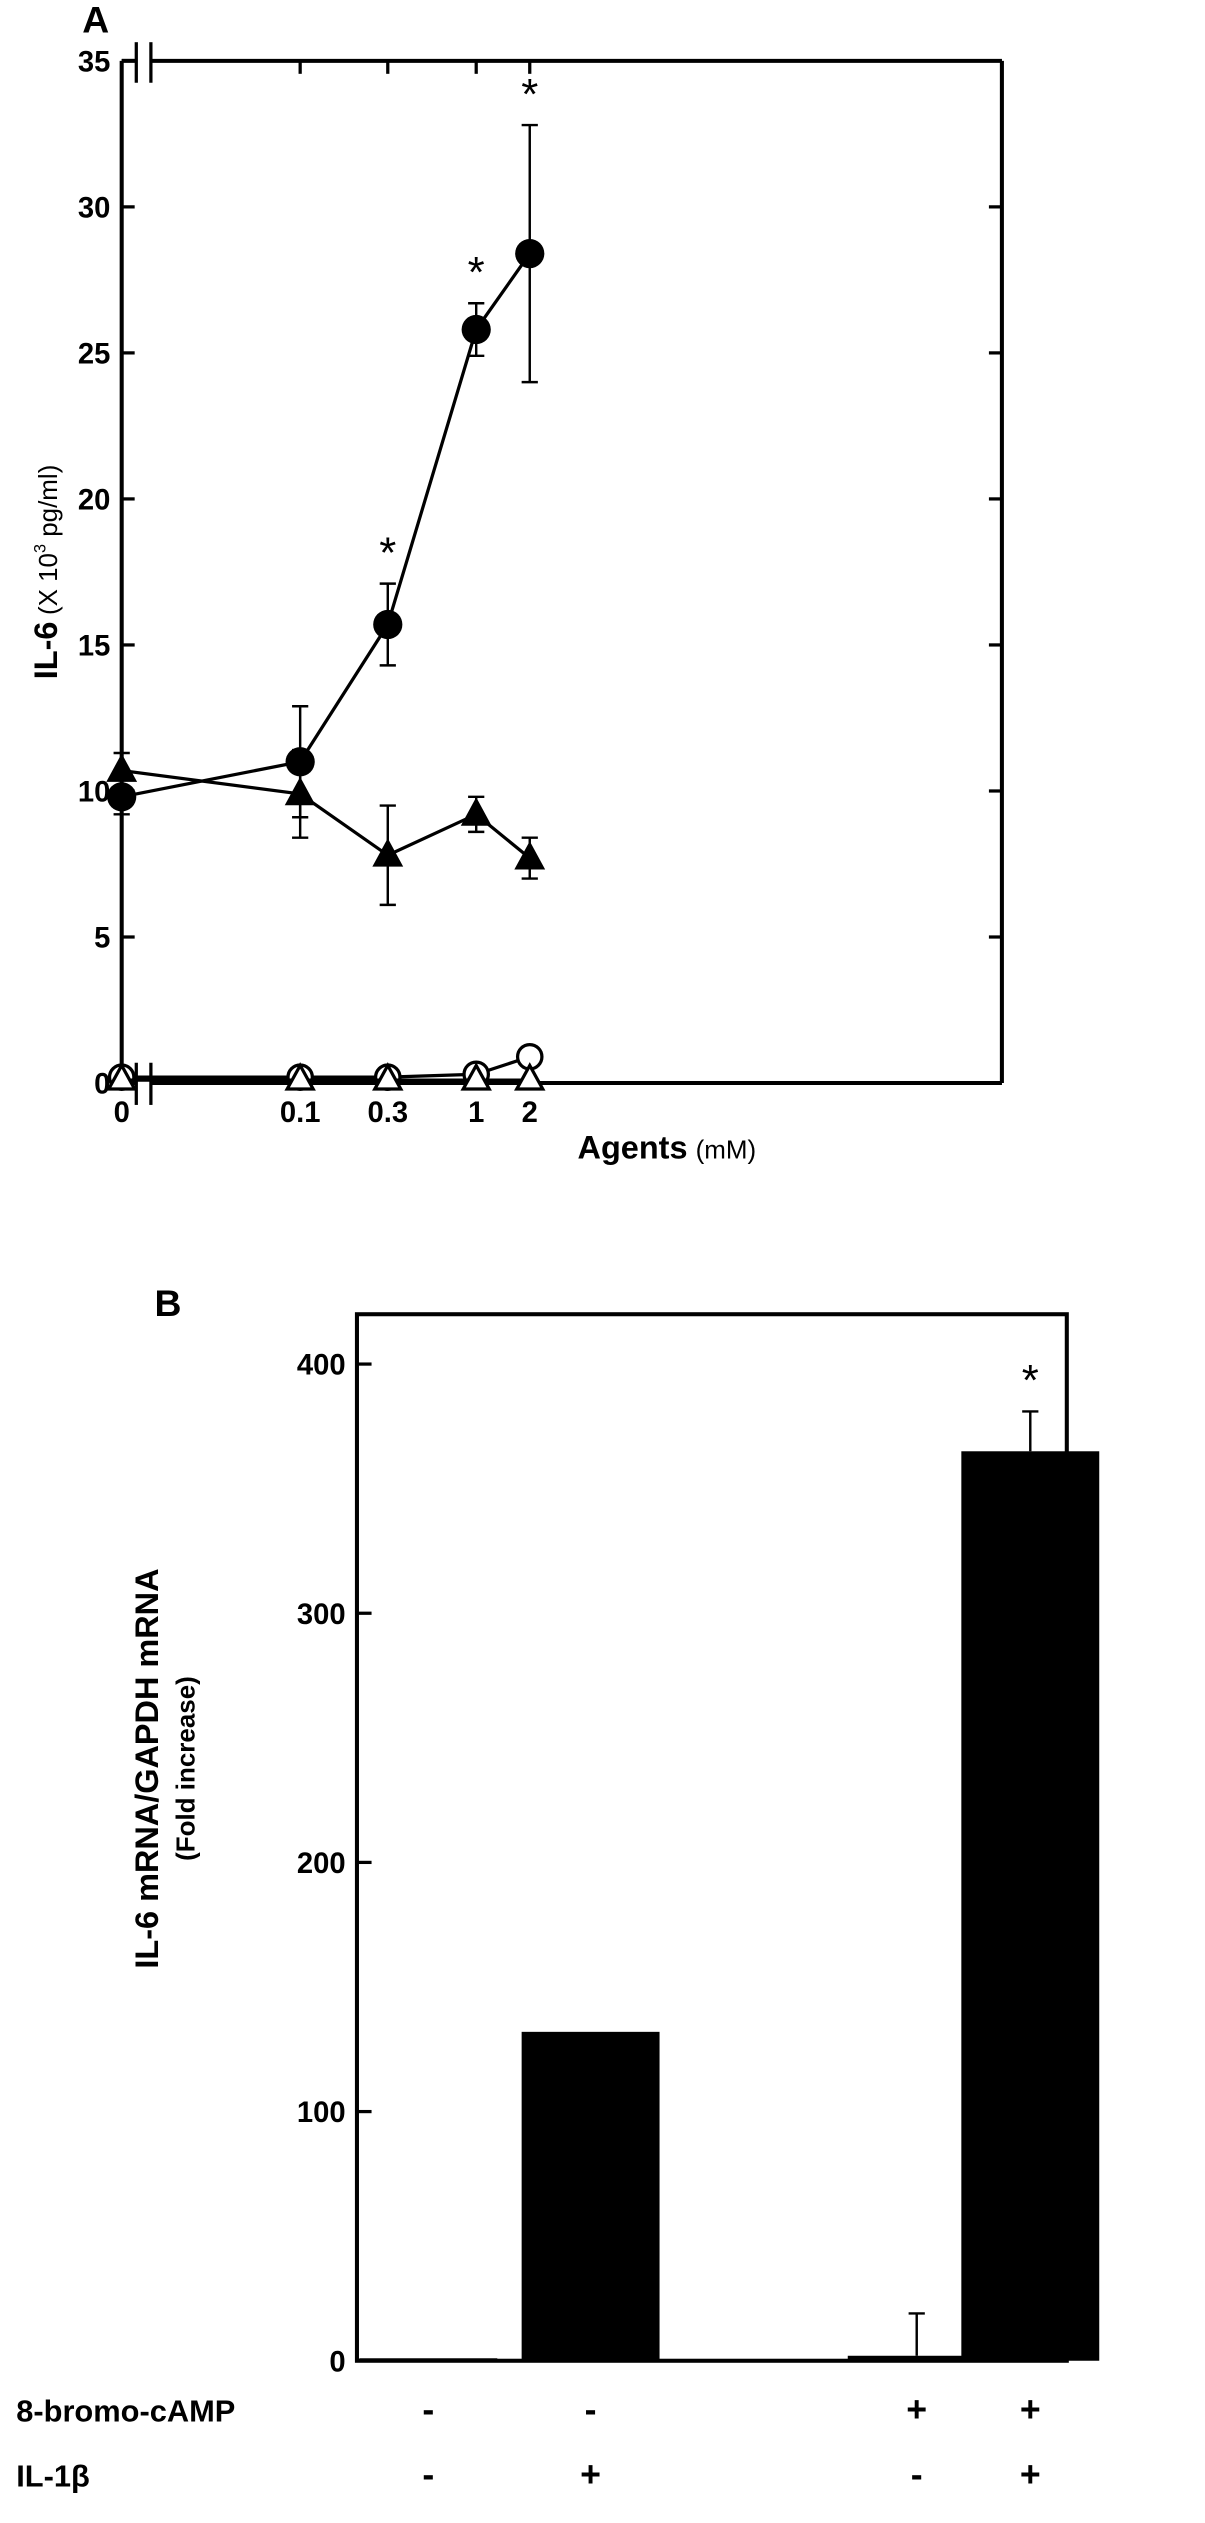 Image resolution: width=1205 pixels, height=2523 pixels. I want to click on panel-a-x-tick-label: 0.3, so click(387, 1113).